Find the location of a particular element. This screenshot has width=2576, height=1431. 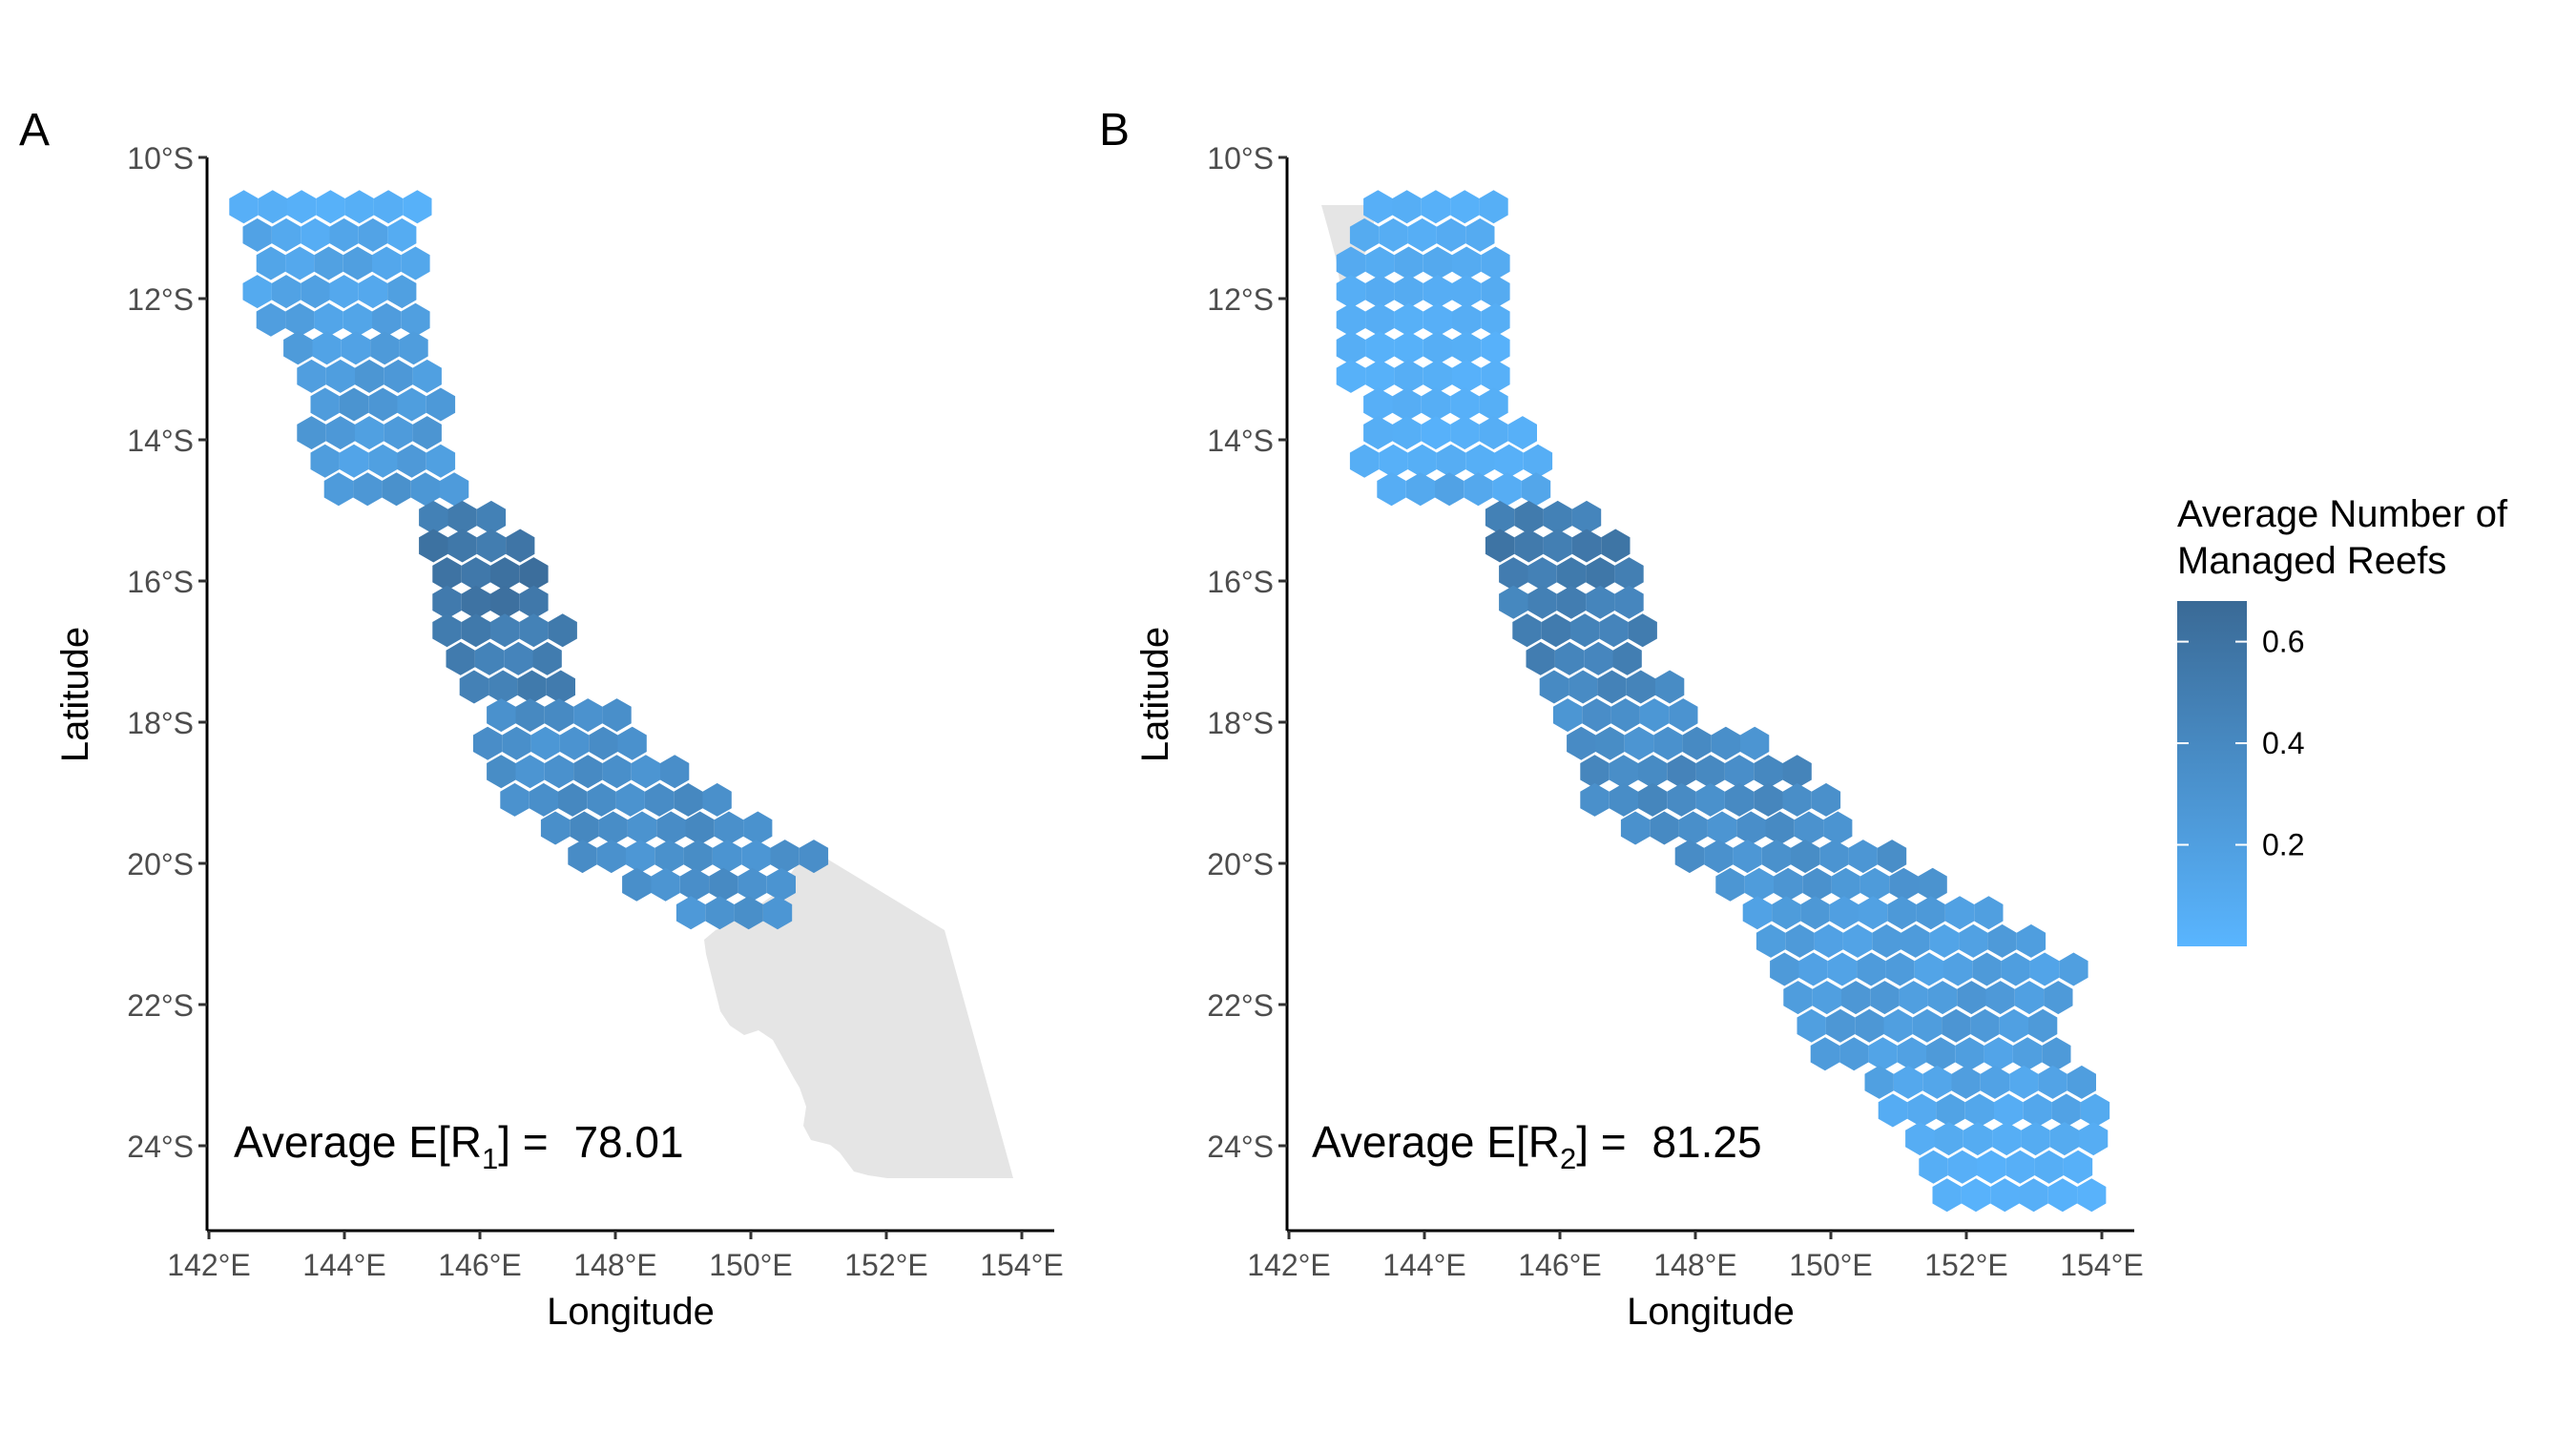

panel-b-annotation-suffix: ] = is located at coordinates (1607, 1142).